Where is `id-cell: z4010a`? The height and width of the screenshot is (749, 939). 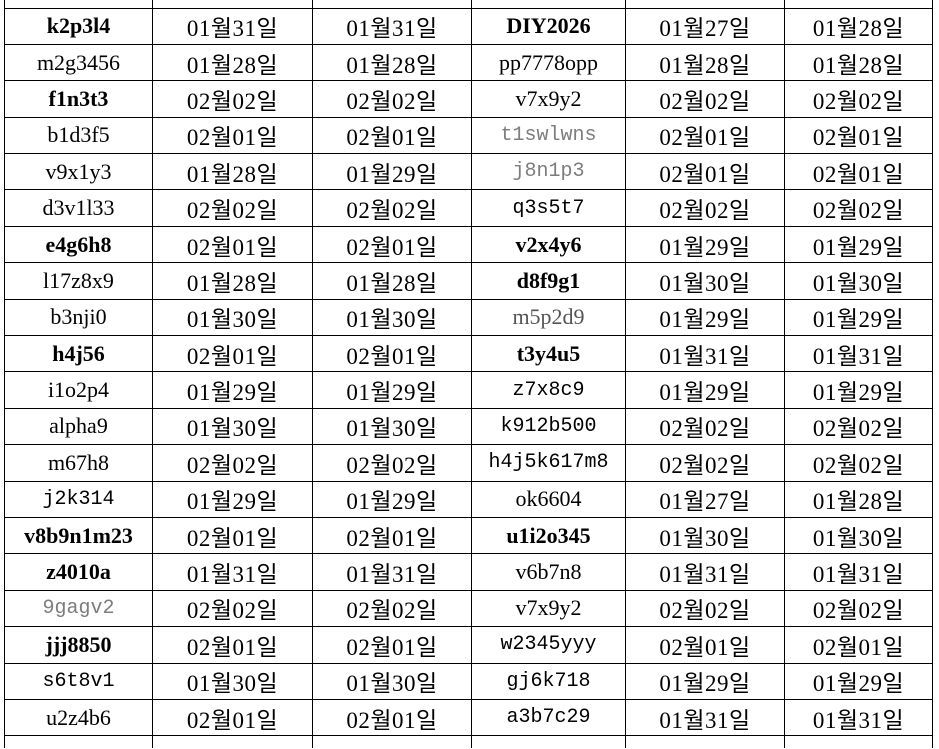 id-cell: z4010a is located at coordinates (78, 572).